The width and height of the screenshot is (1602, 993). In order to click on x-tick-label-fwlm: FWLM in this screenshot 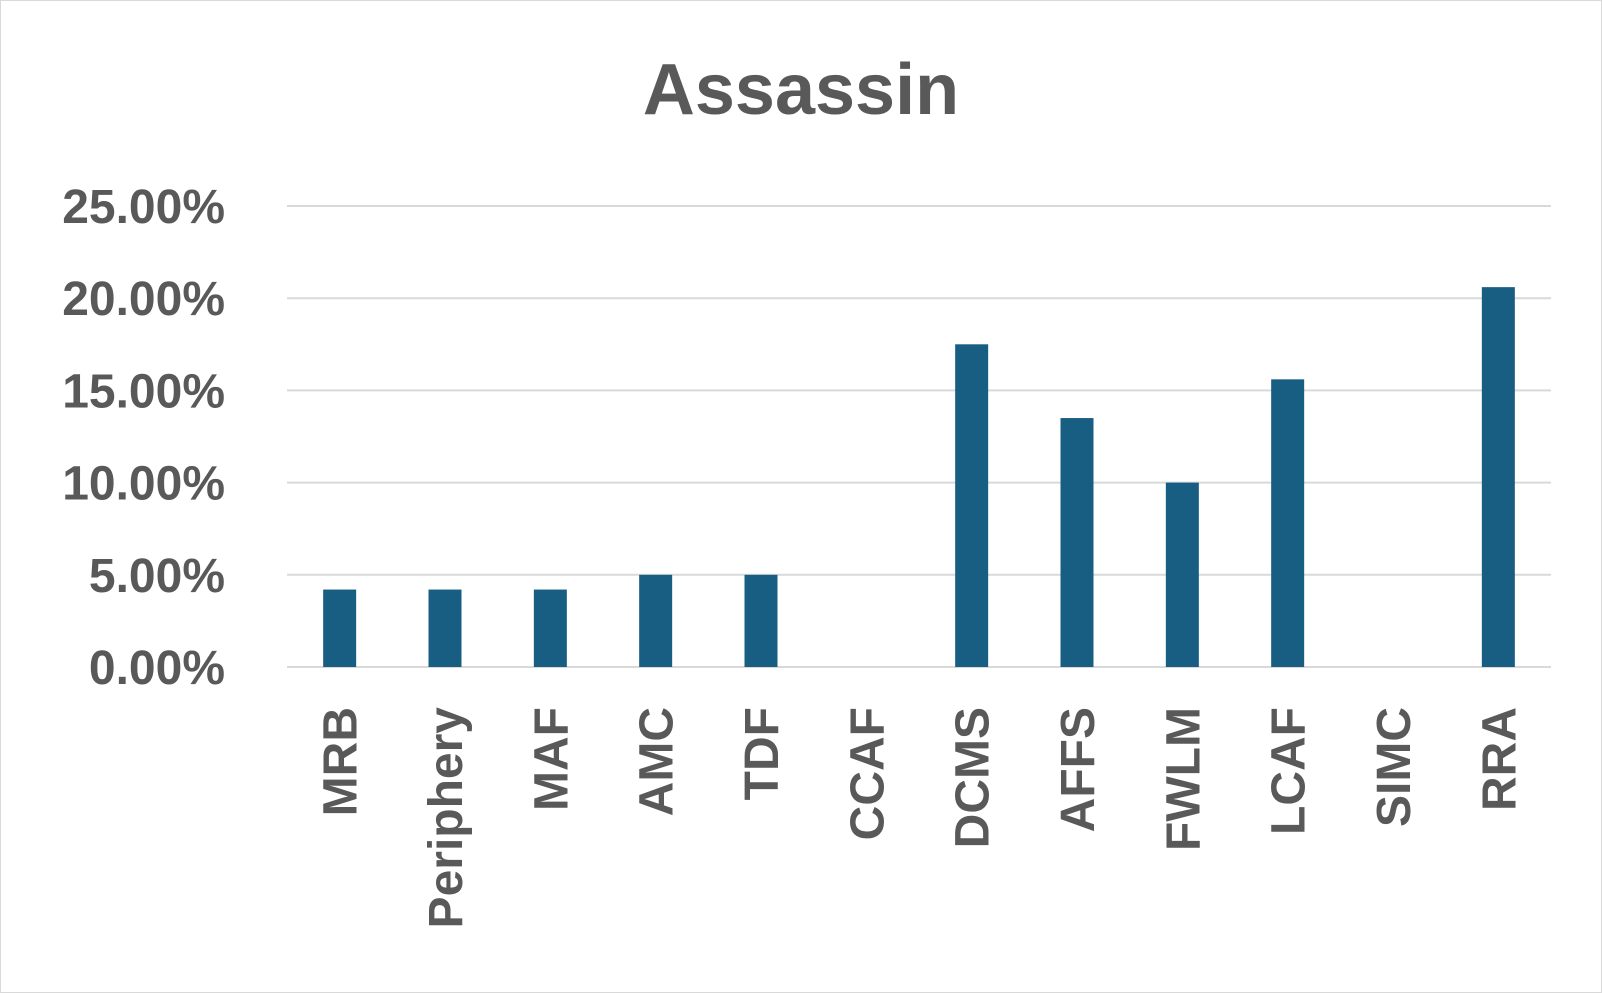, I will do `click(1183, 779)`.